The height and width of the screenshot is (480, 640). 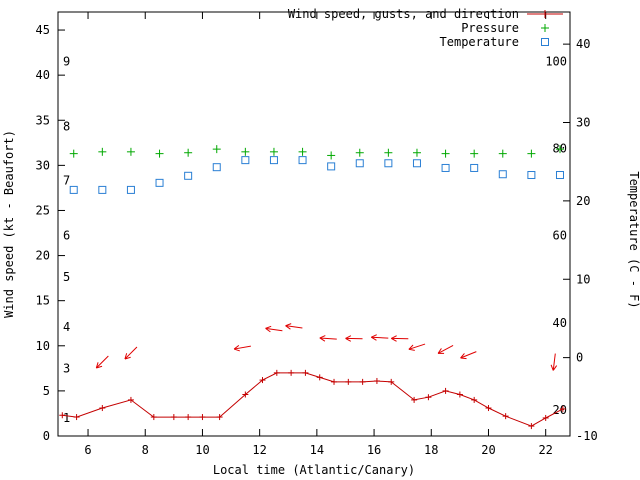 What do you see at coordinates (583, 44) in the screenshot?
I see `y-right-tick-label: 40` at bounding box center [583, 44].